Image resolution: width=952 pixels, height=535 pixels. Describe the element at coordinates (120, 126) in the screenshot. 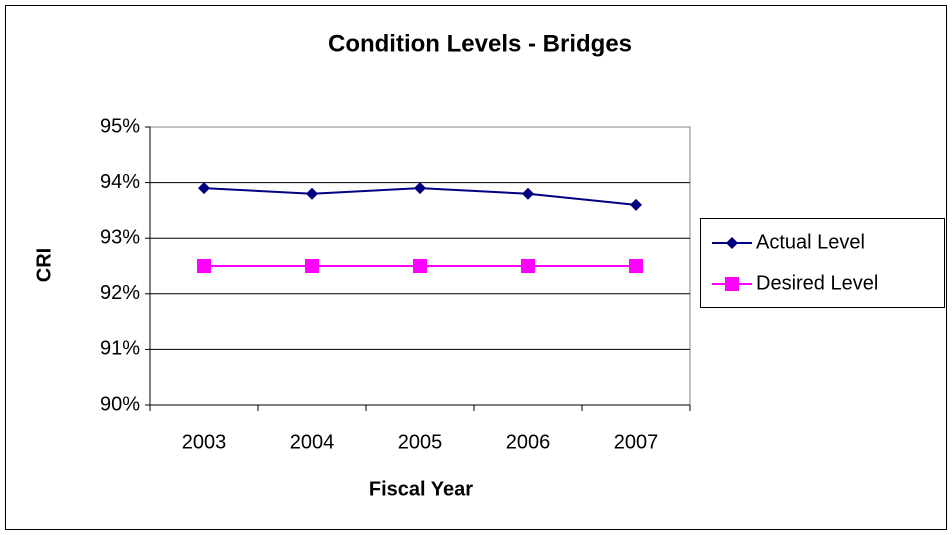

I see `y-tick-label: 95%` at that location.